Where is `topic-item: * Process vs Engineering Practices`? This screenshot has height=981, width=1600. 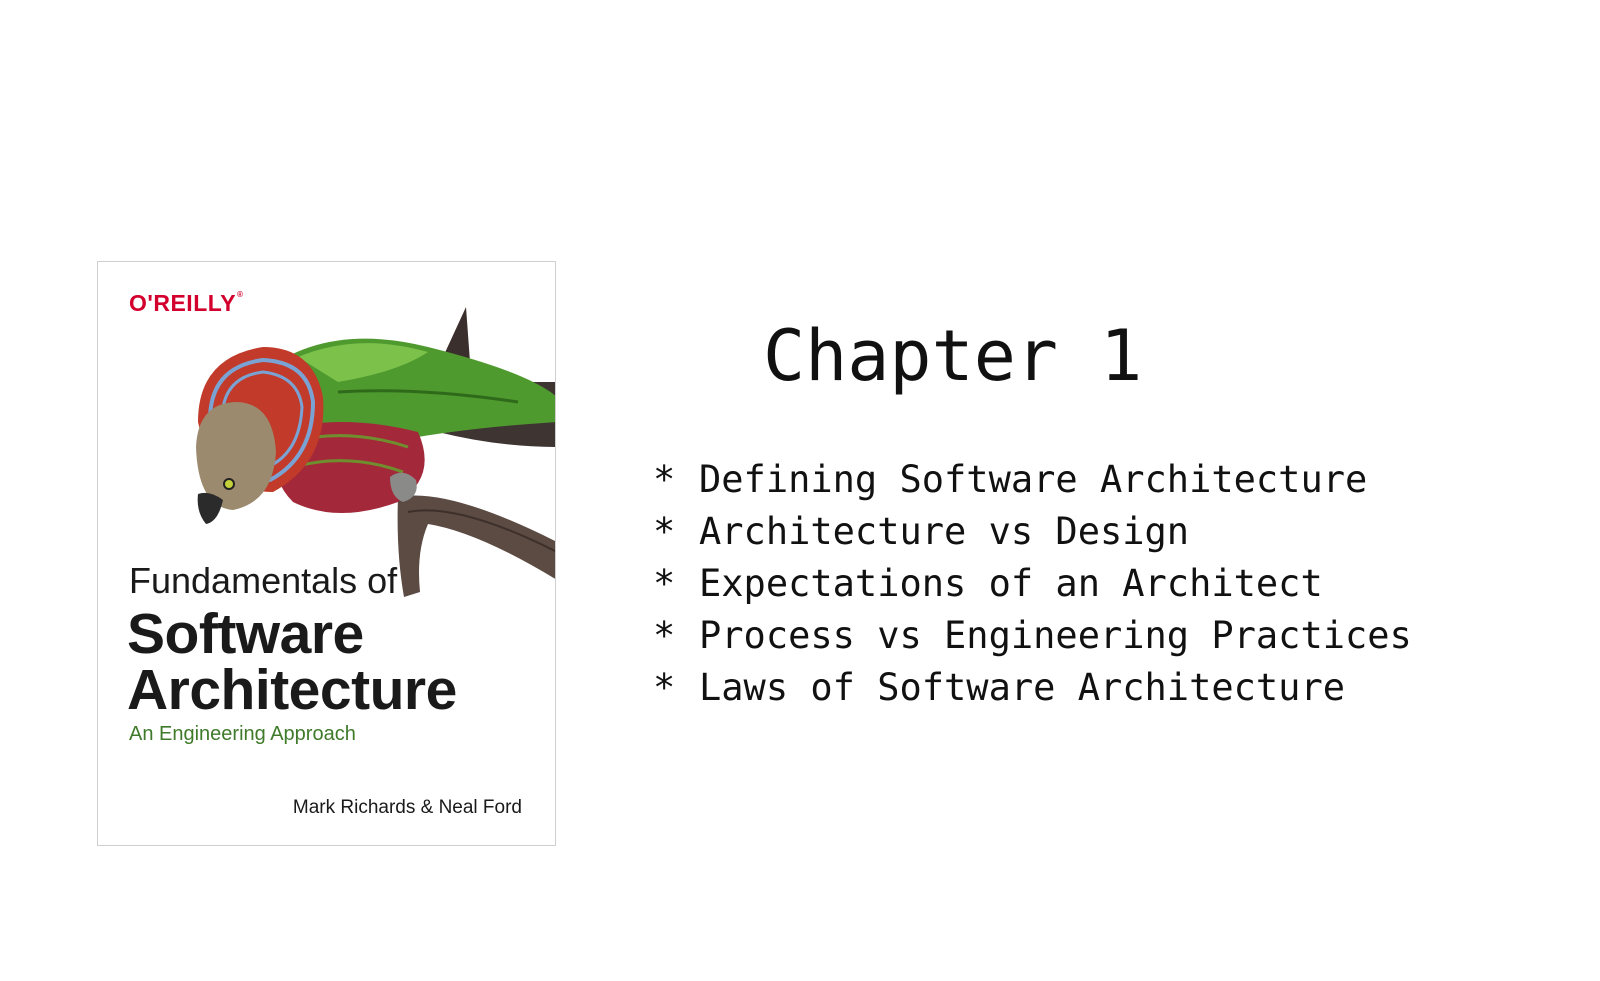
topic-item: * Process vs Engineering Practices is located at coordinates (1032, 636).